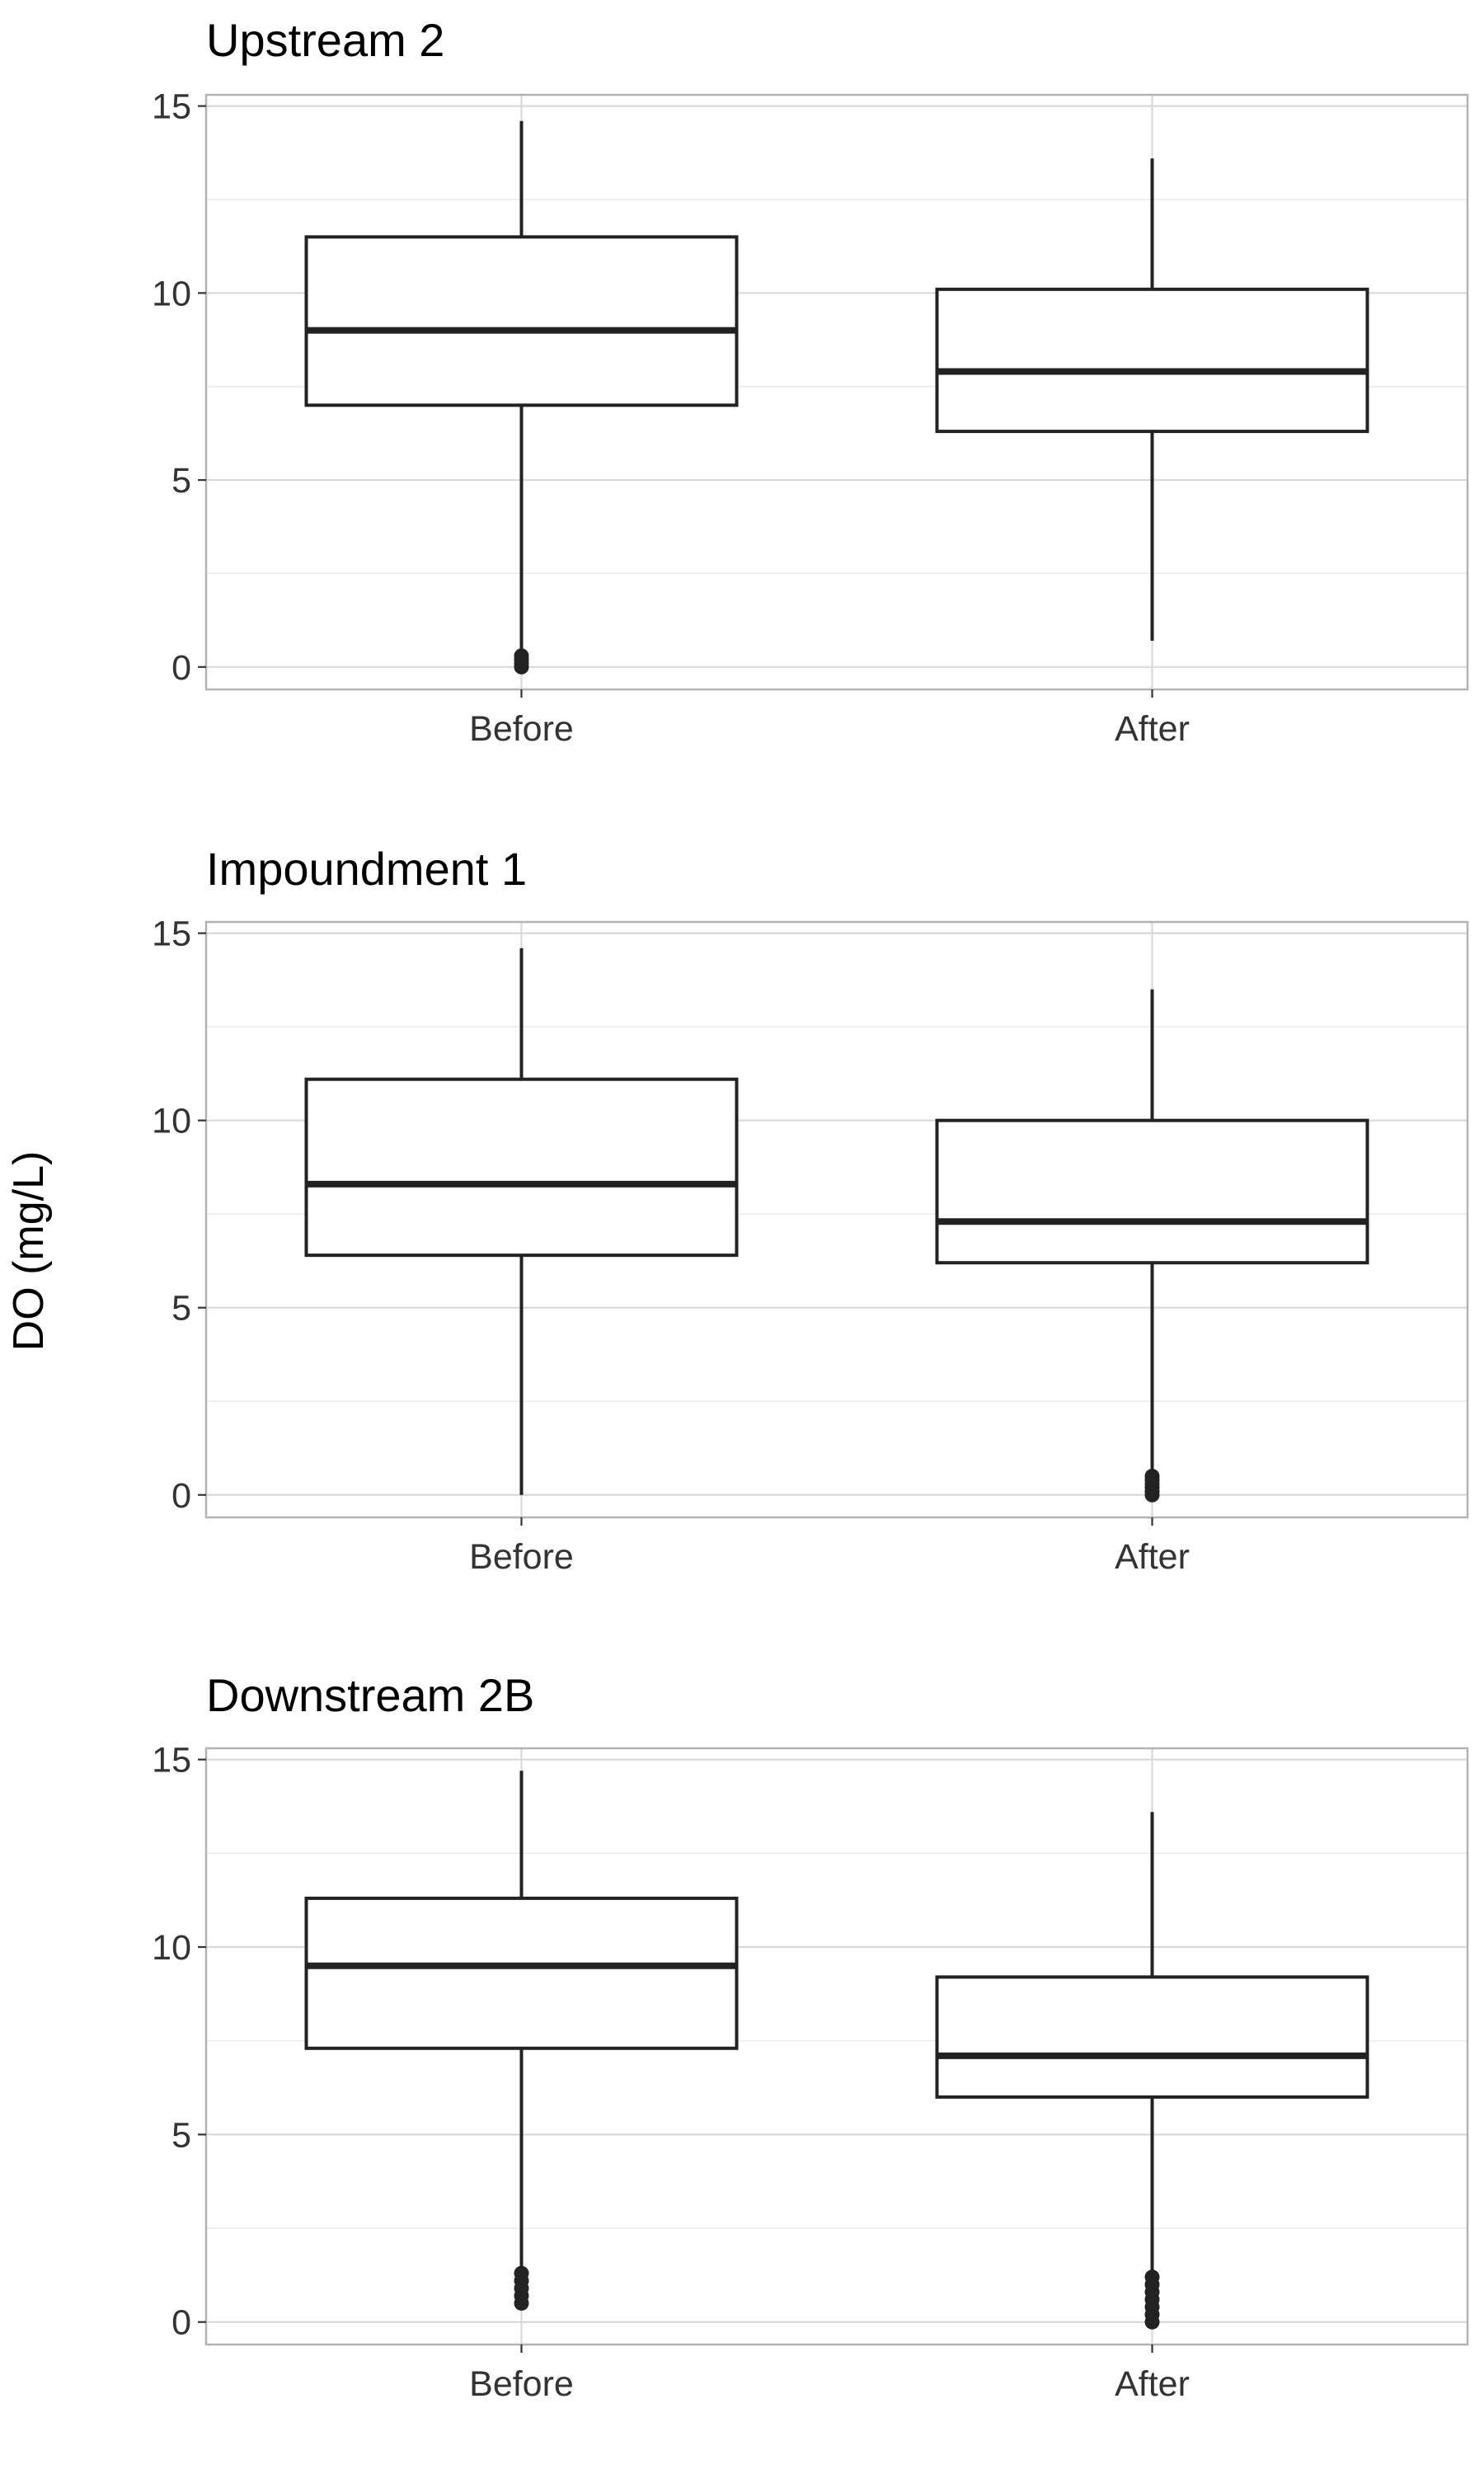 The width and height of the screenshot is (1484, 2474). I want to click on panel-title: Impoundment 1, so click(366, 869).